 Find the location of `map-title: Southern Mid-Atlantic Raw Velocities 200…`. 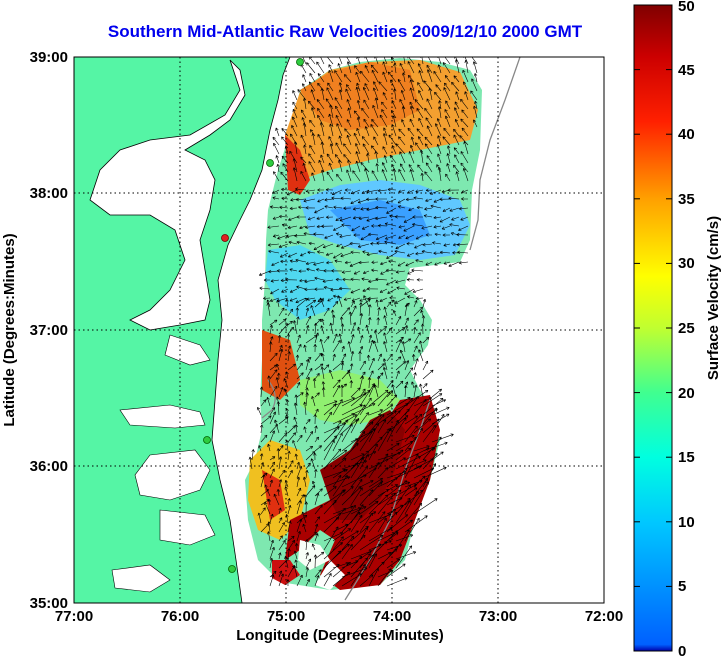

map-title: Southern Mid-Atlantic Raw Velocities 200… is located at coordinates (345, 31).